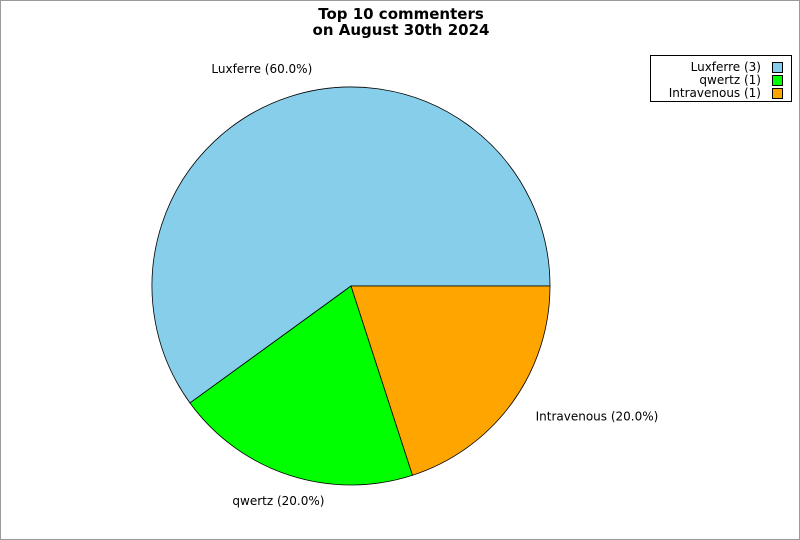 The image size is (800, 540). Describe the element at coordinates (714, 93) in the screenshot. I see `legend-label-2: Intravenous (1)` at that location.